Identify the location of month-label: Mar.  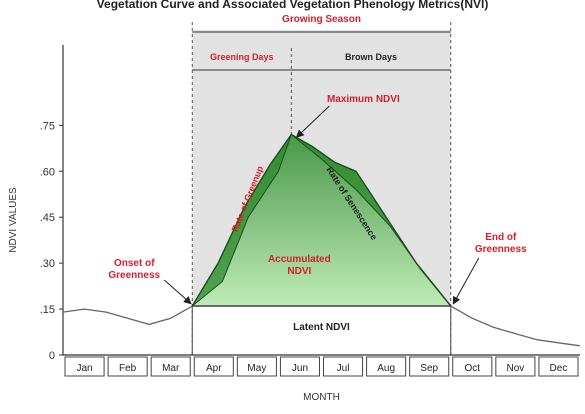
(171, 368).